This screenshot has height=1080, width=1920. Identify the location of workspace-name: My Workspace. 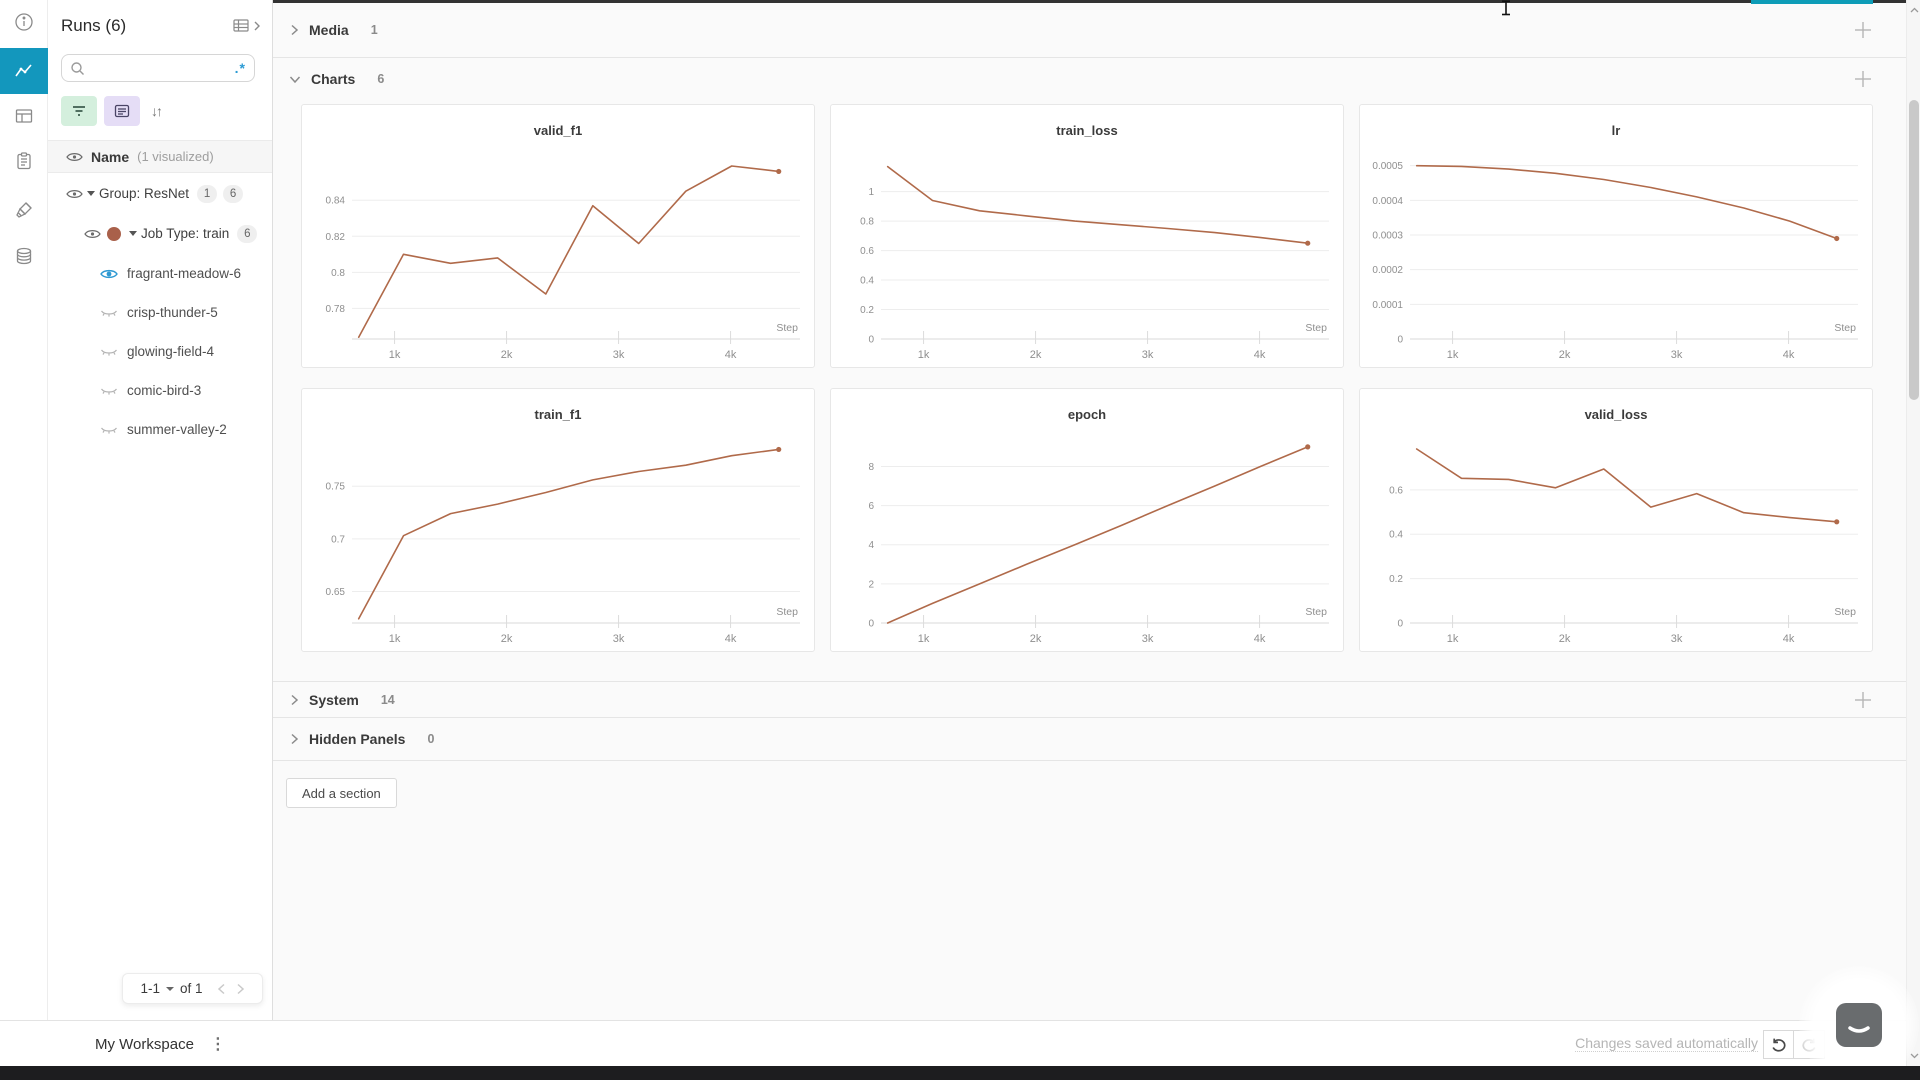
(144, 1044).